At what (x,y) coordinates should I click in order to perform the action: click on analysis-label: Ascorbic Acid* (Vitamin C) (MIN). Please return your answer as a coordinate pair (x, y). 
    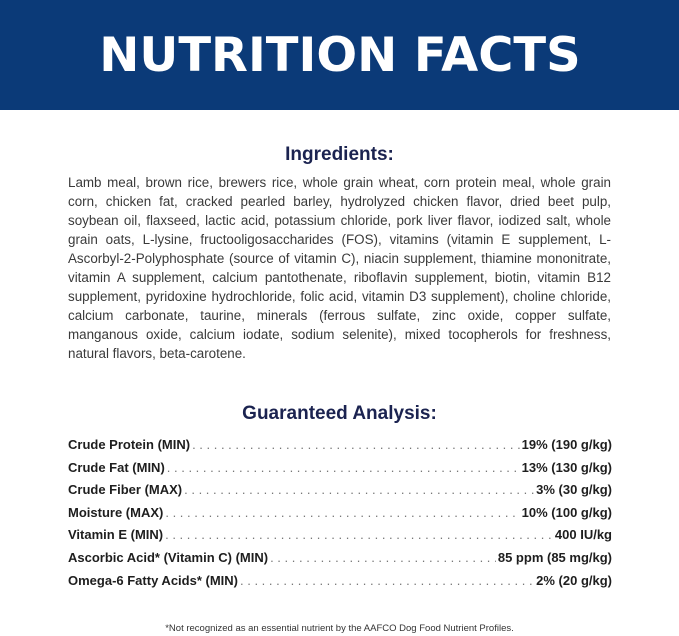
    Looking at the image, I should click on (168, 557).